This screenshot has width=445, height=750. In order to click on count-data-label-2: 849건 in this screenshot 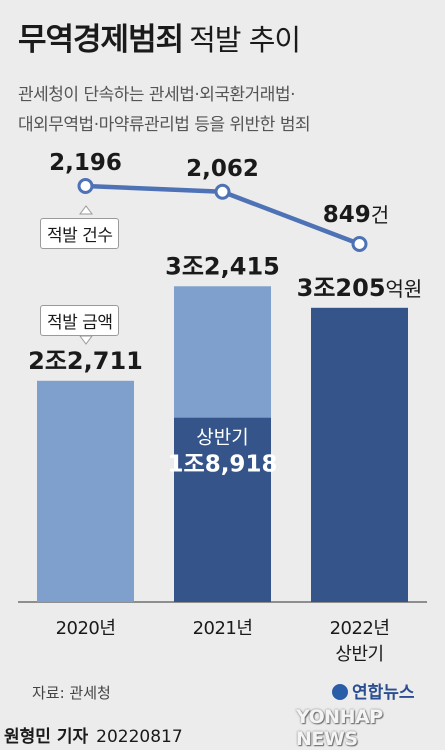, I will do `click(356, 215)`.